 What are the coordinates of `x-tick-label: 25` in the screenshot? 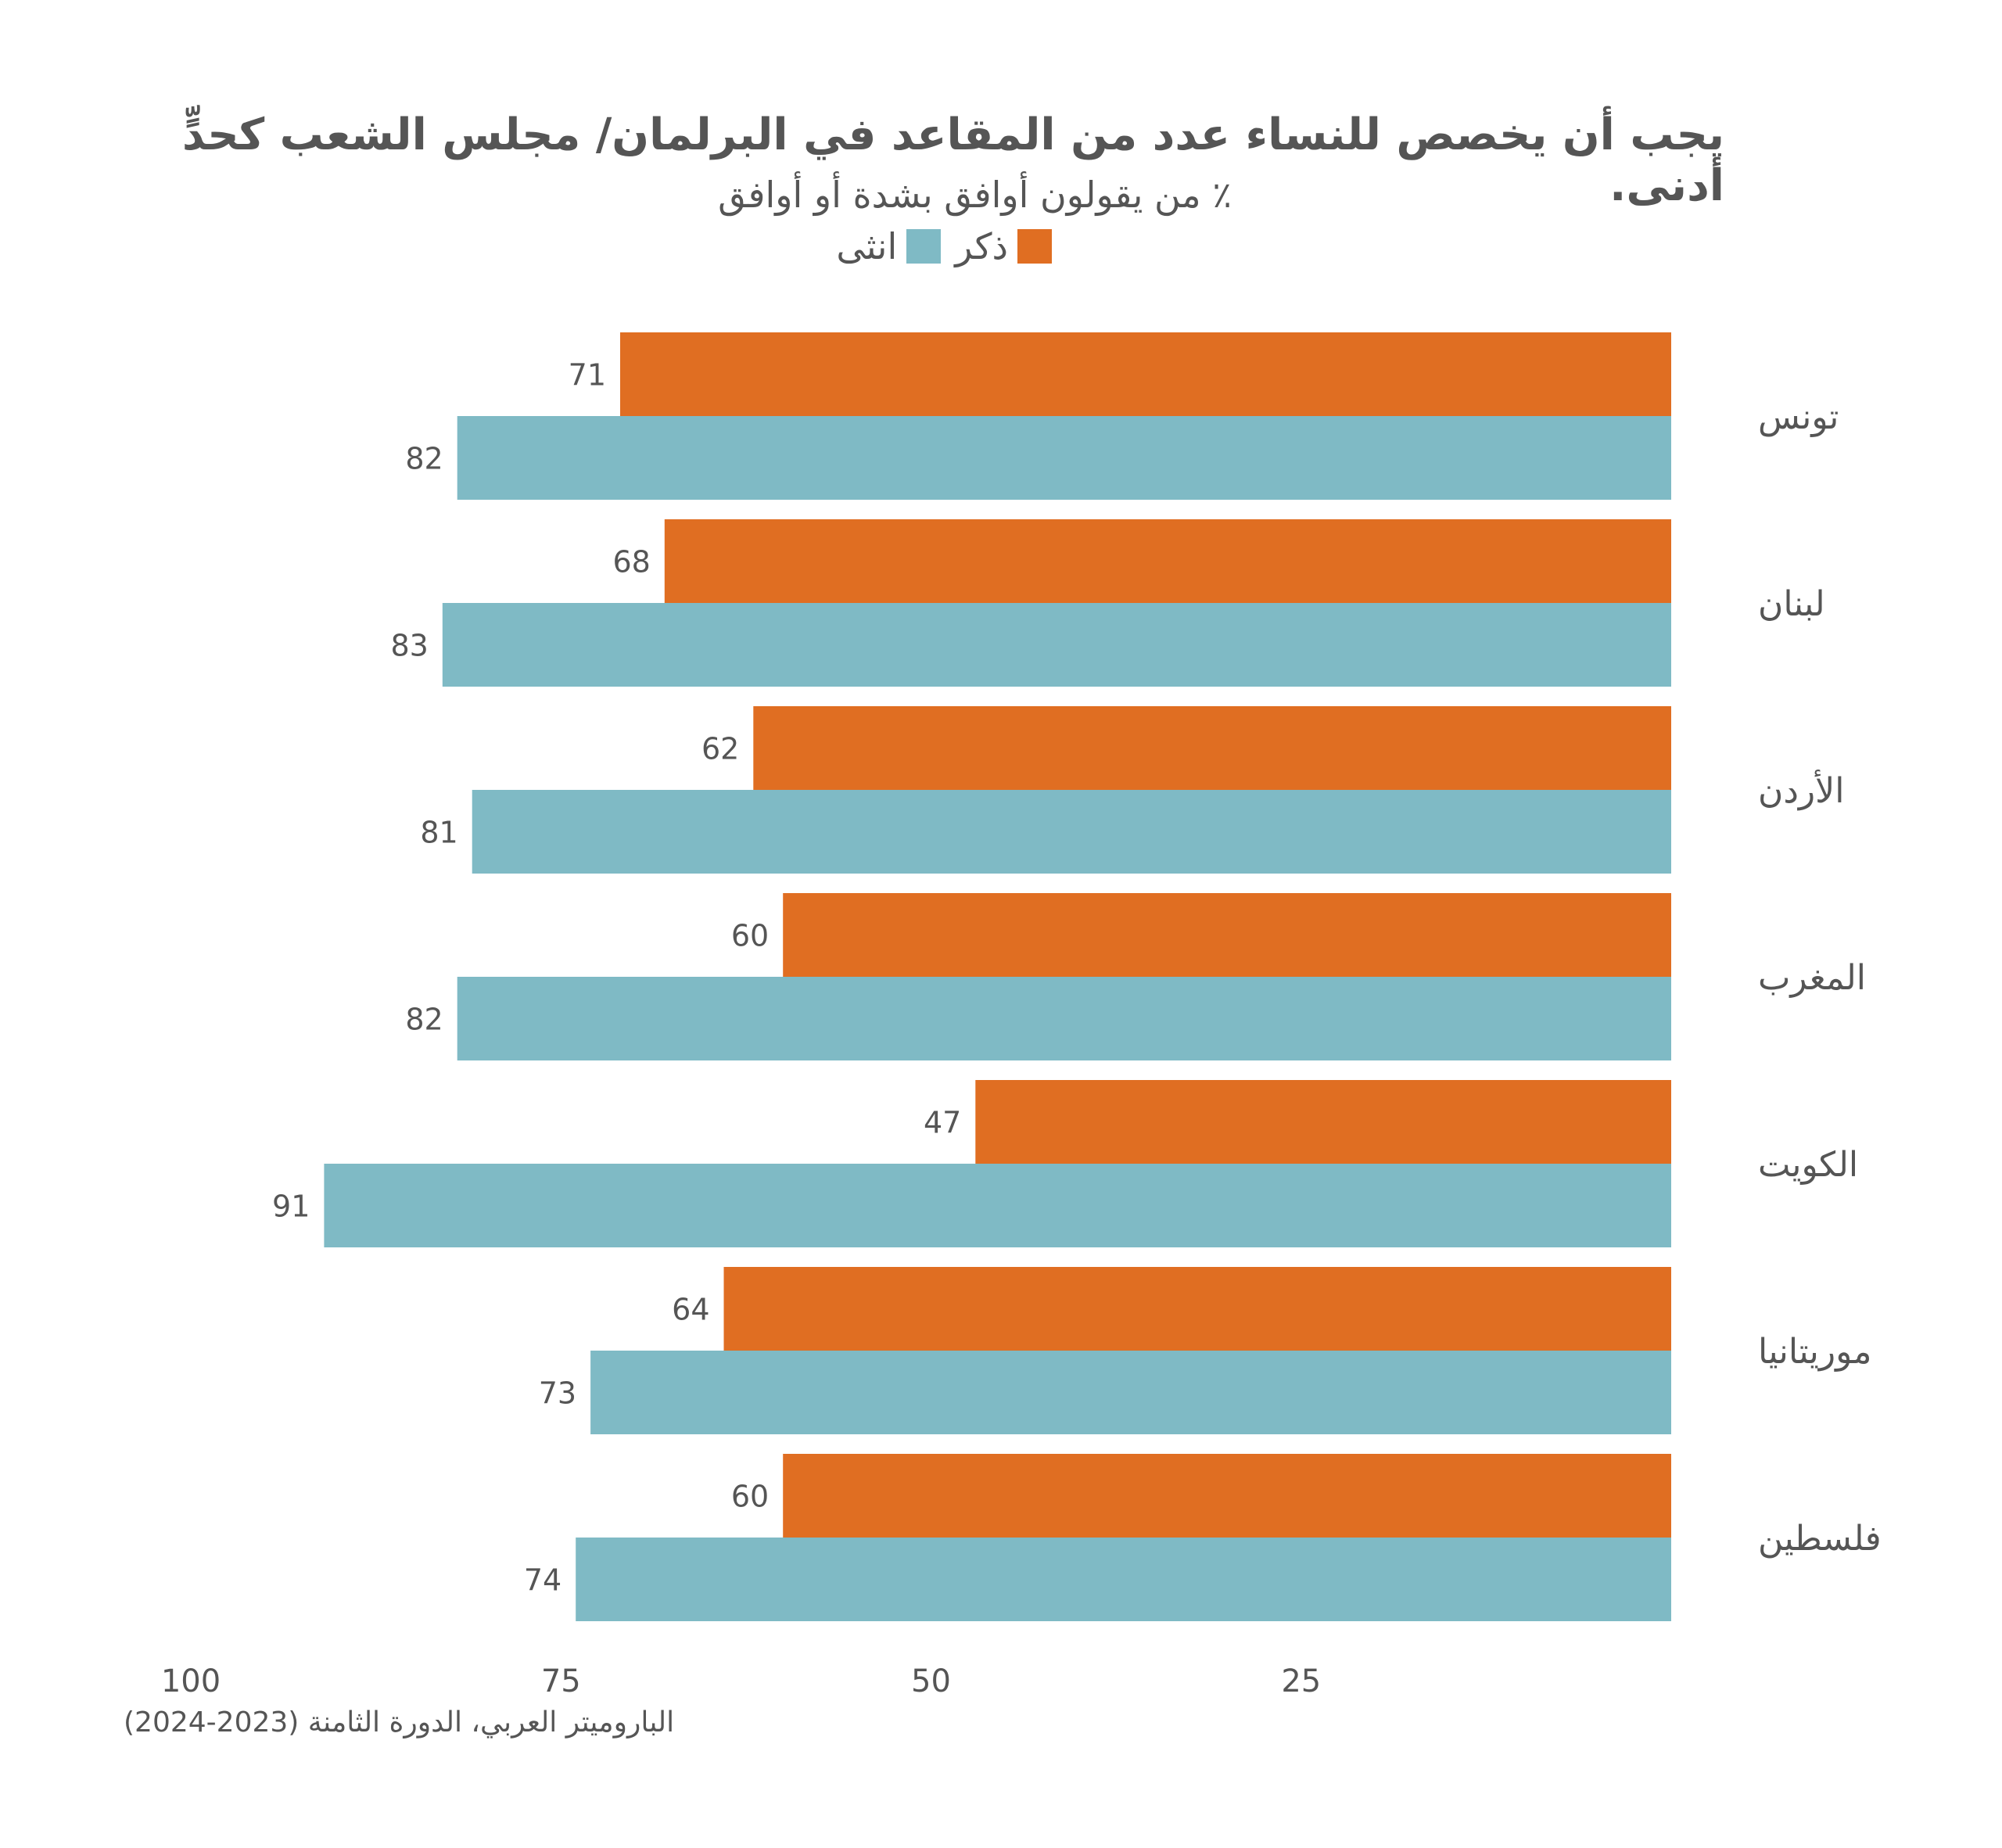 It's located at (1301, 1681).